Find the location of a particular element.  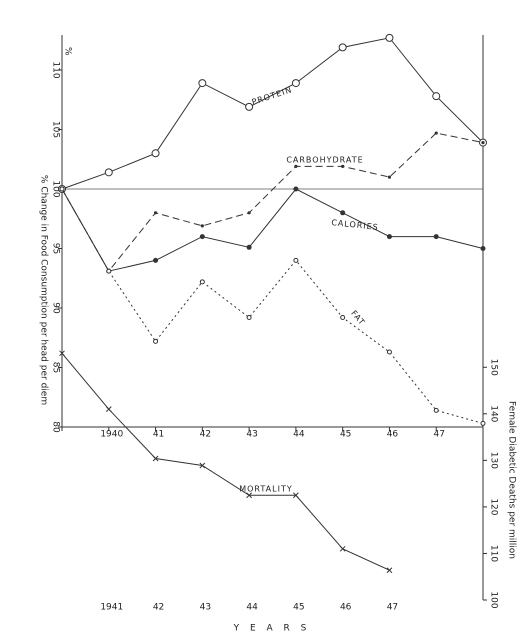

y-tick-label: 85 is located at coordinates (56, 367).